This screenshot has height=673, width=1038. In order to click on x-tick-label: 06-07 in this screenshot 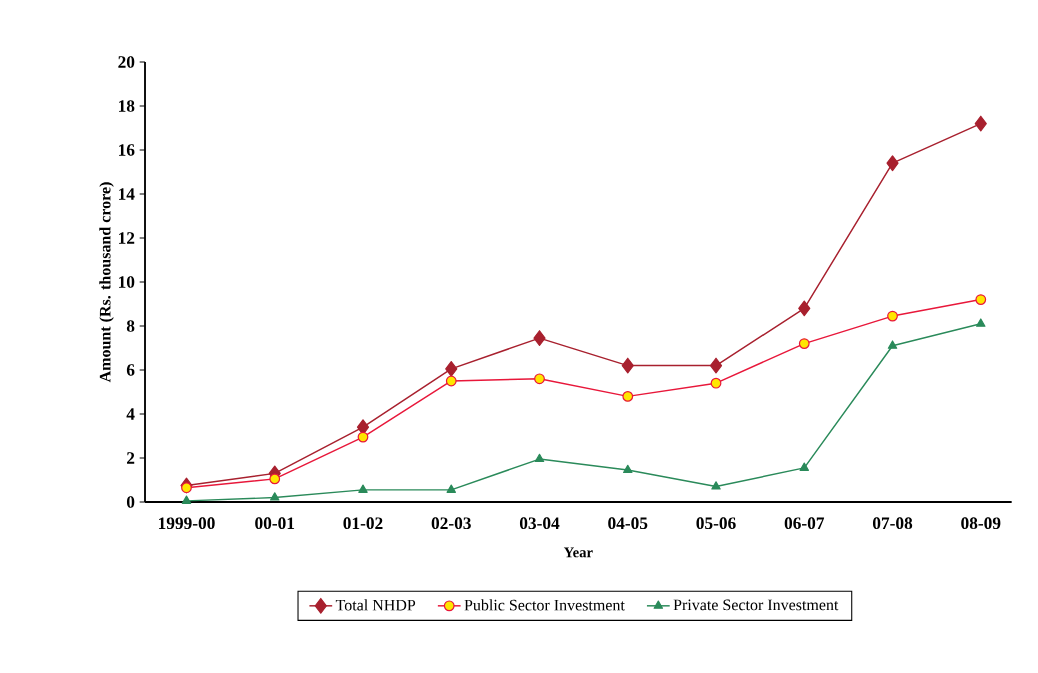, I will do `click(804, 523)`.